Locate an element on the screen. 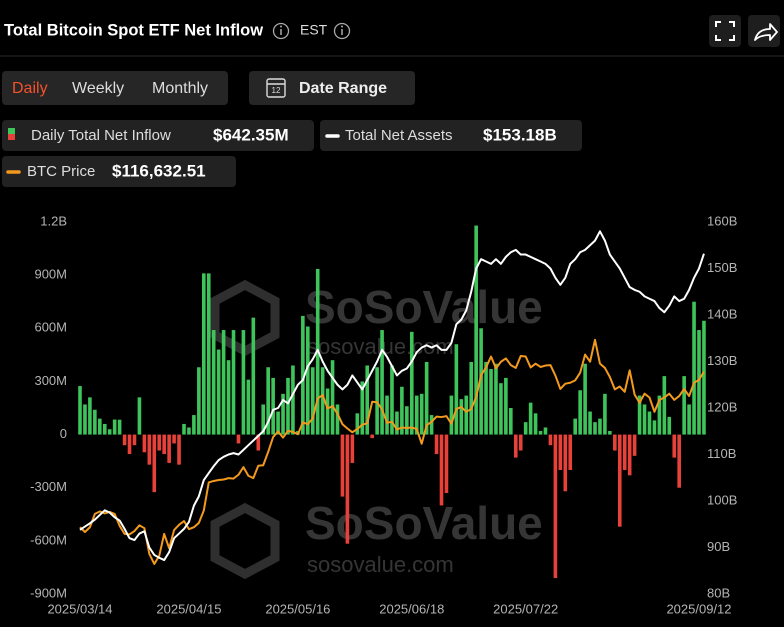 Image resolution: width=784 pixels, height=627 pixels. y-tick-label: -900M is located at coordinates (48, 592).